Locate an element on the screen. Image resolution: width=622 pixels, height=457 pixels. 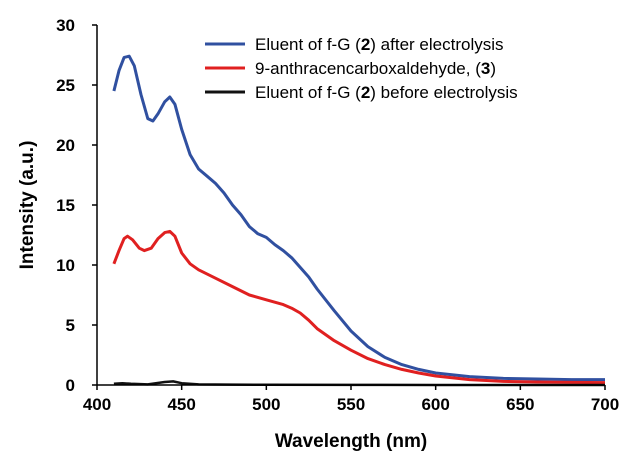
x-tick-label: 450 is located at coordinates (181, 404).